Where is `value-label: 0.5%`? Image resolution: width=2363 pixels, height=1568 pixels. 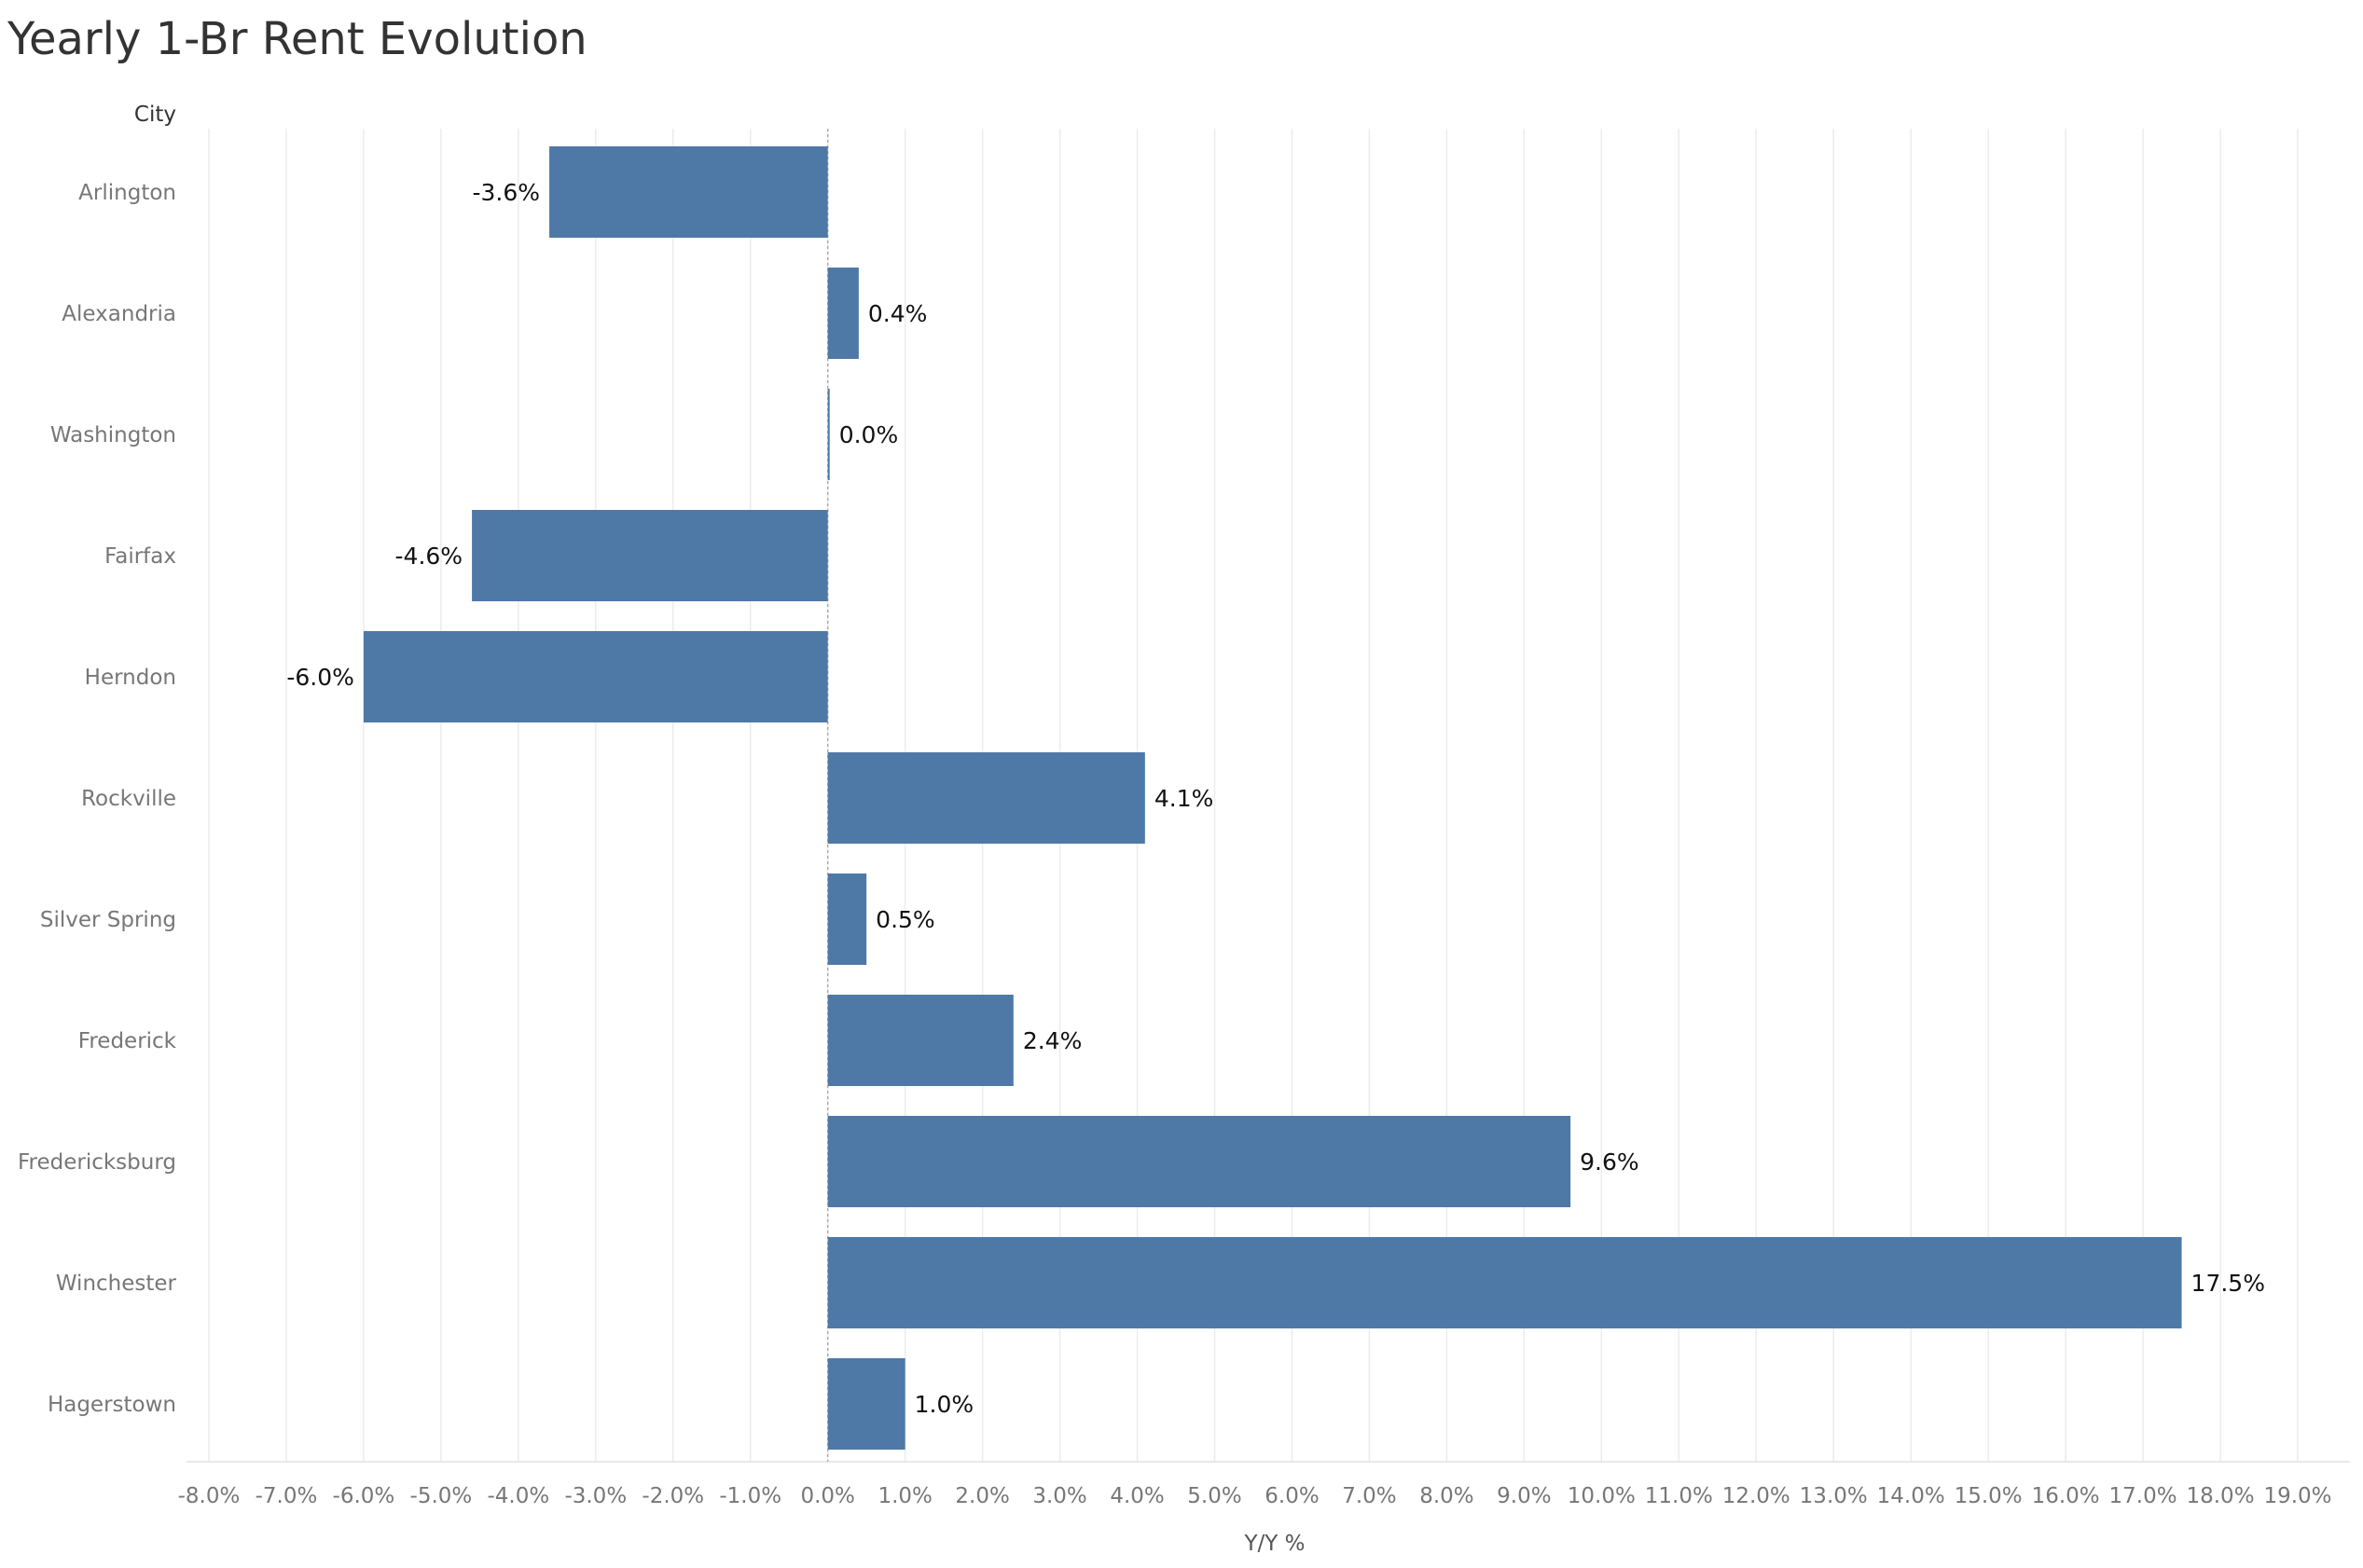
value-label: 0.5% is located at coordinates (905, 919).